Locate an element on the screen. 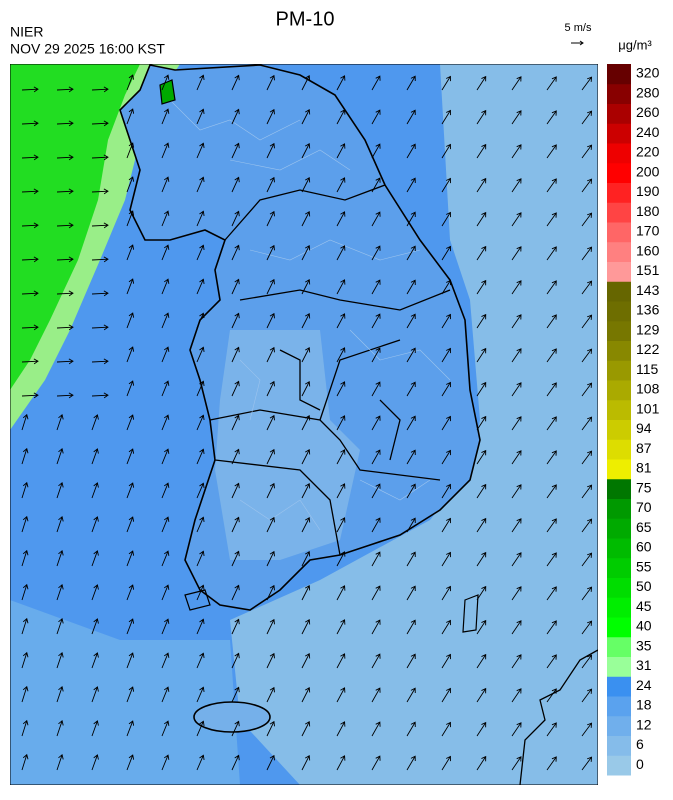 The width and height of the screenshot is (673, 800). japan-coast is located at coordinates (558, 717).